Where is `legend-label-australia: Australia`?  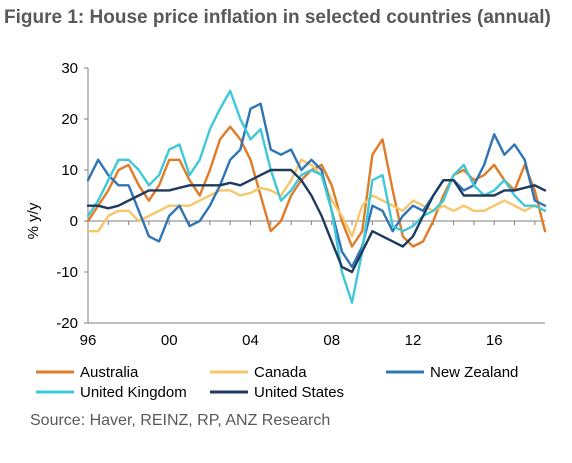
legend-label-australia: Australia is located at coordinates (109, 372).